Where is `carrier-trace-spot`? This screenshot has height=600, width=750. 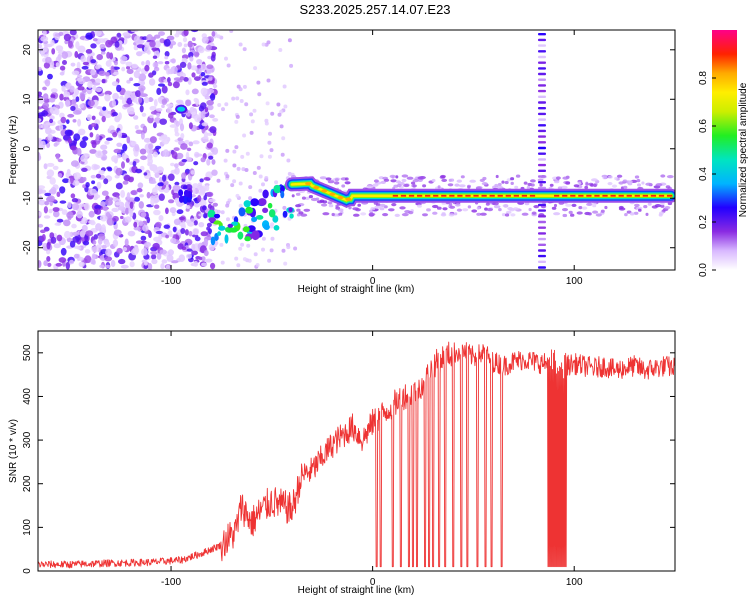
carrier-trace-spot is located at coordinates (308, 184).